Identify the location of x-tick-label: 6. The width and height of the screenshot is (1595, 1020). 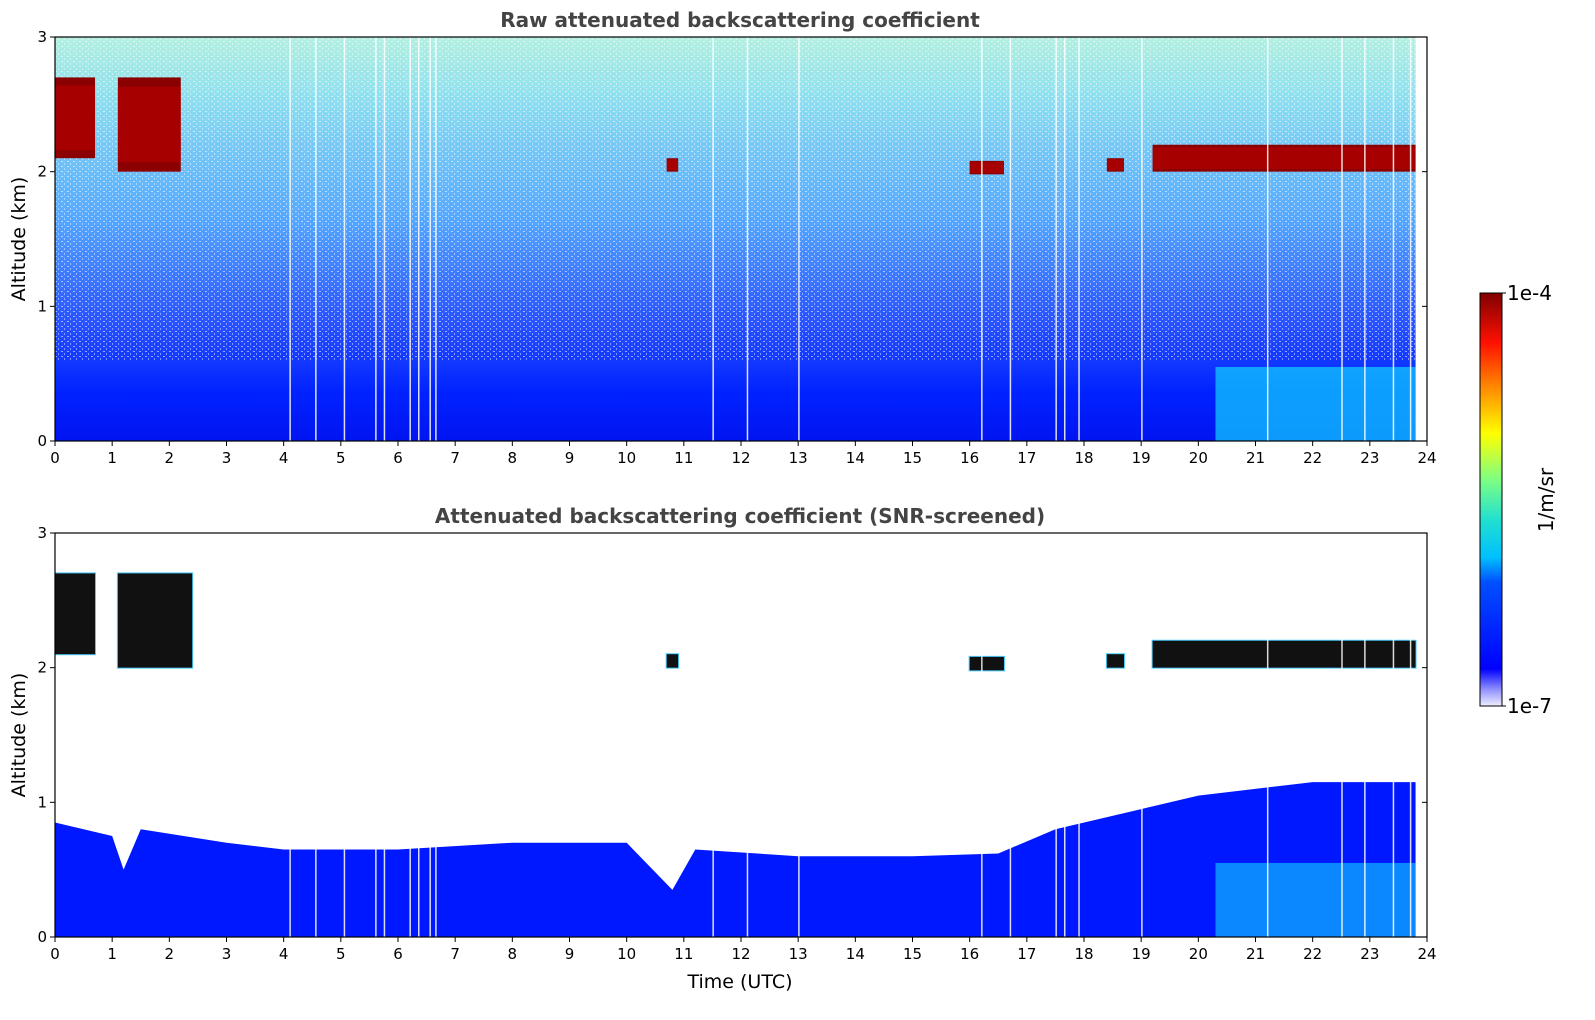
(398, 458).